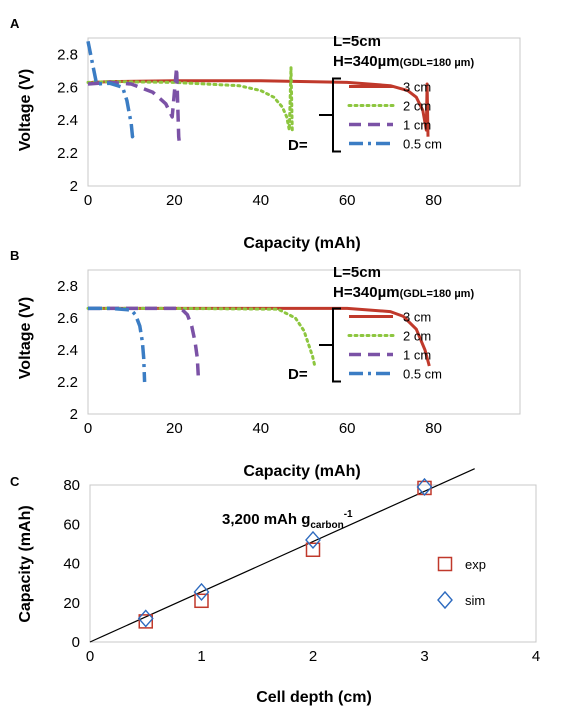 The width and height of the screenshot is (568, 727). I want to click on panel-b-x-axis-label: Capacity (mAh), so click(301, 471).